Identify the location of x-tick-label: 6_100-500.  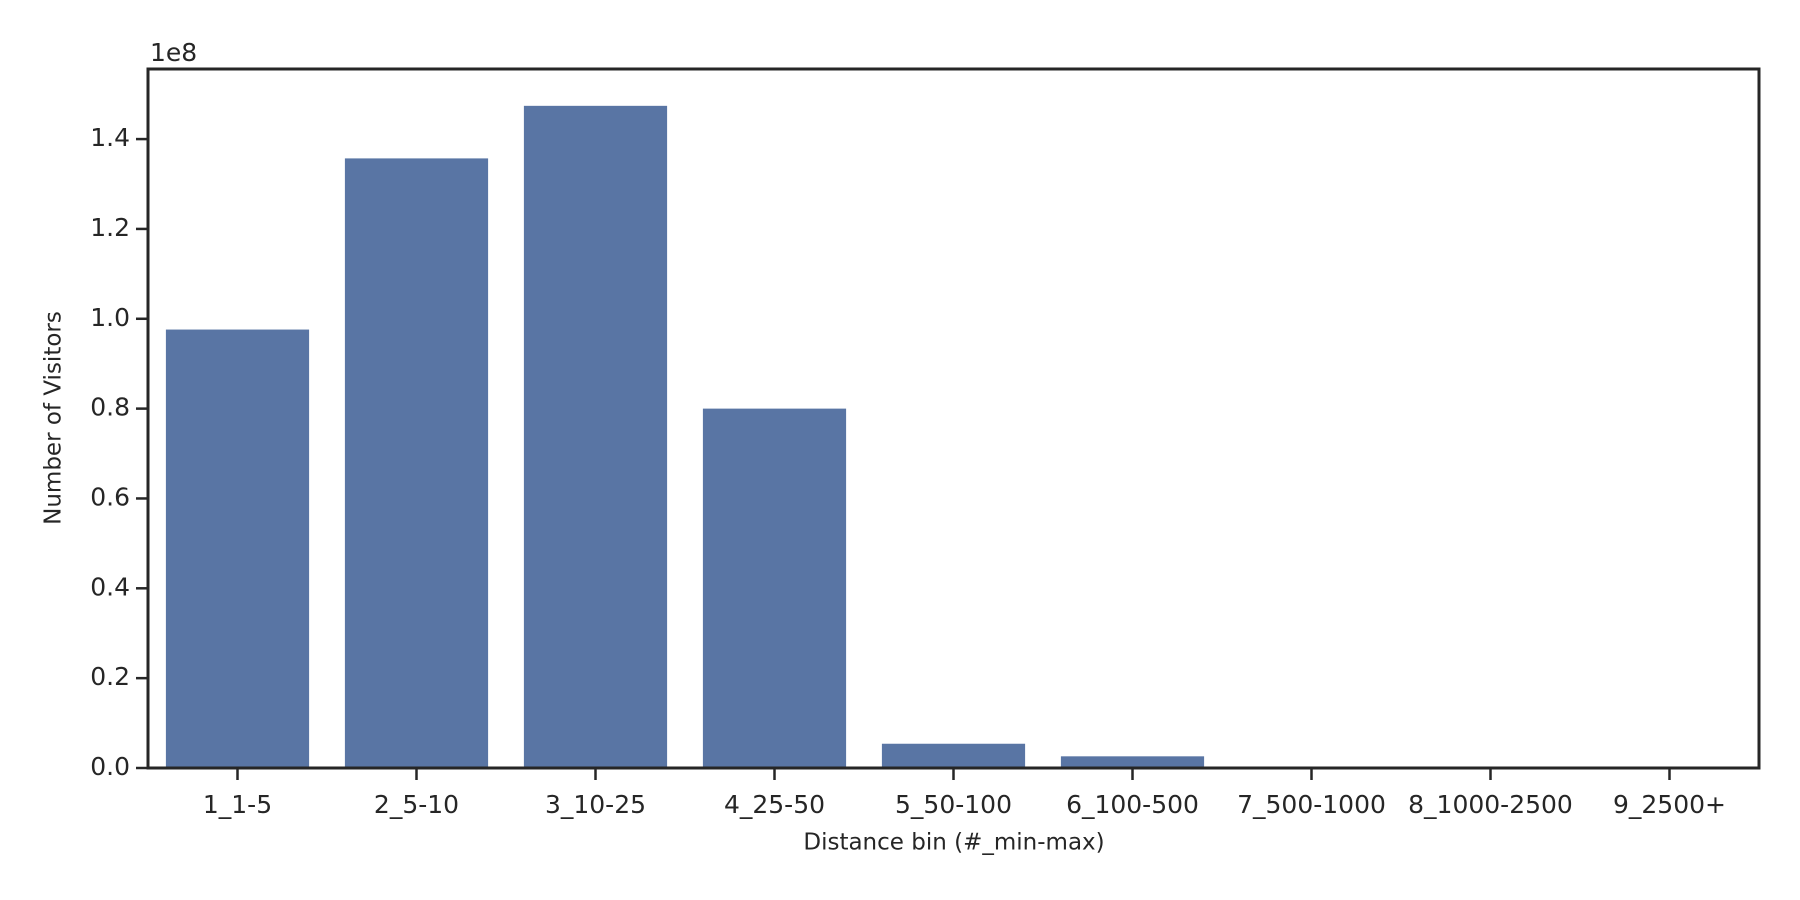
(1132, 804).